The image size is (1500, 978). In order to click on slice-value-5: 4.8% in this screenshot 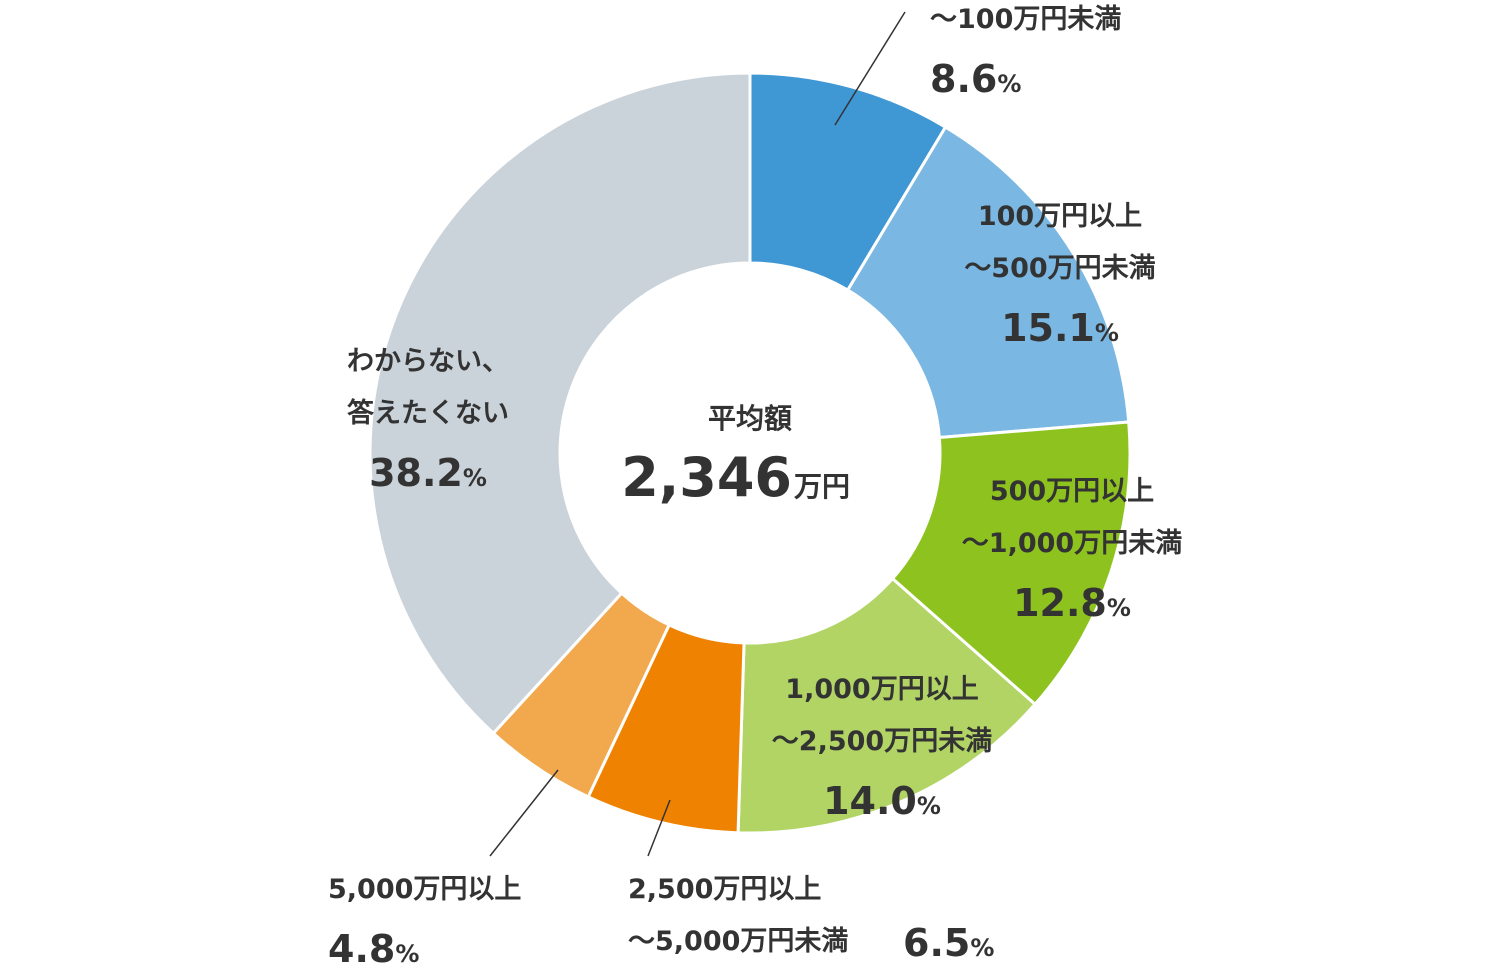, I will do `click(373, 949)`.